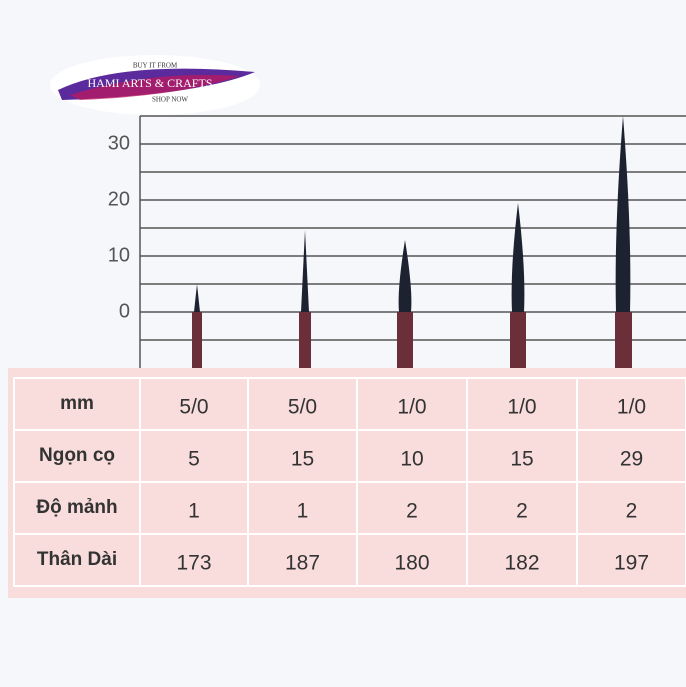 This screenshot has width=686, height=687. I want to click on cell-text: 187, so click(302, 563).